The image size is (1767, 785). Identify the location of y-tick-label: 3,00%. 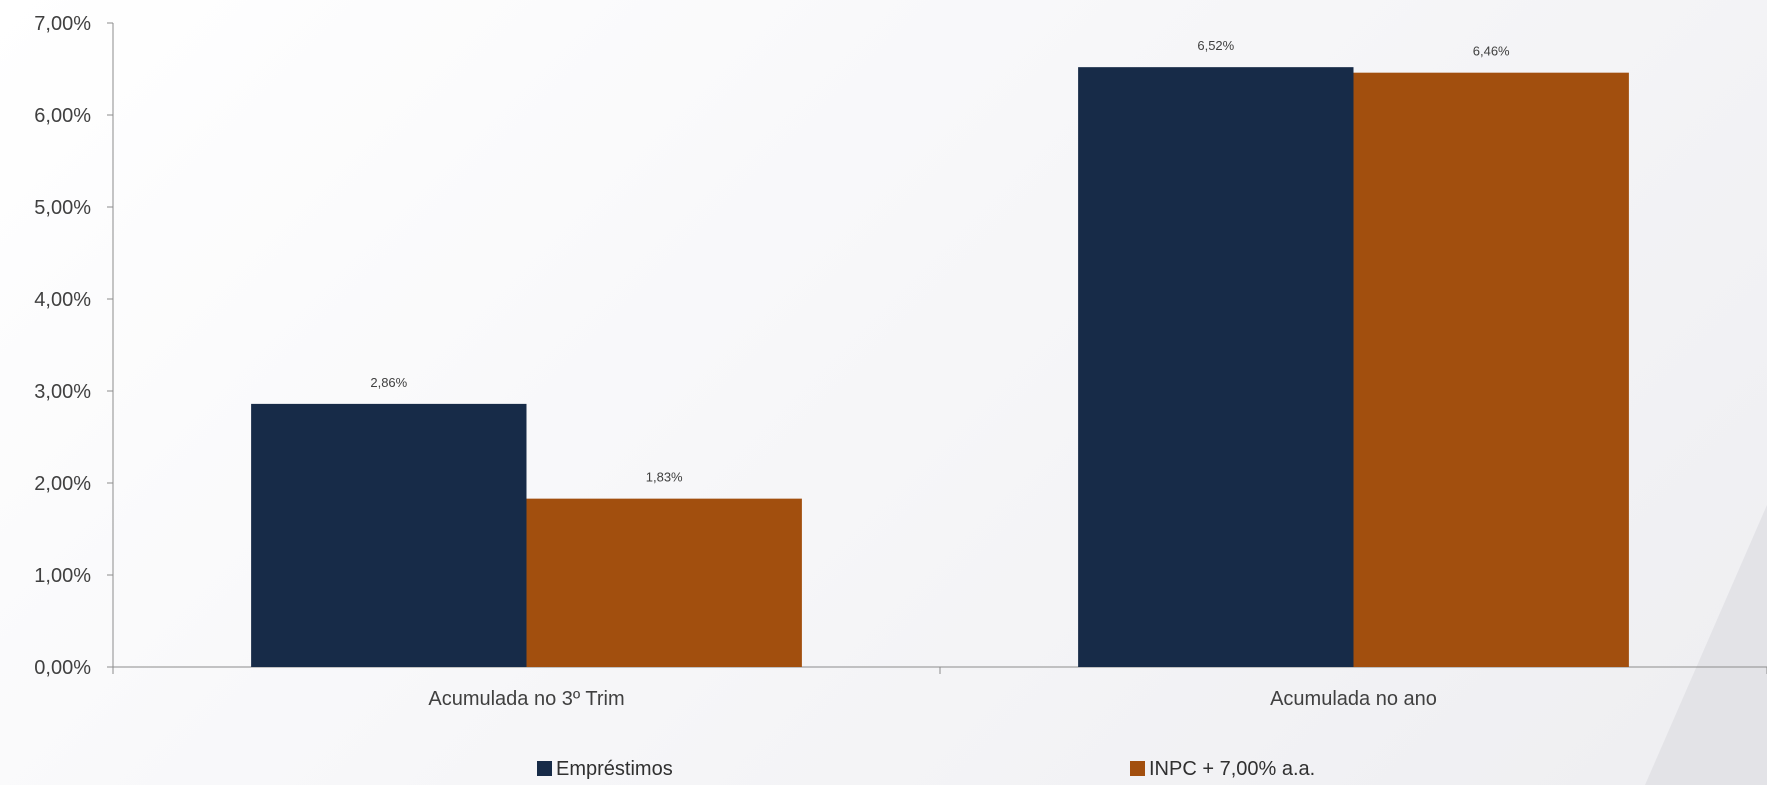
(62, 392).